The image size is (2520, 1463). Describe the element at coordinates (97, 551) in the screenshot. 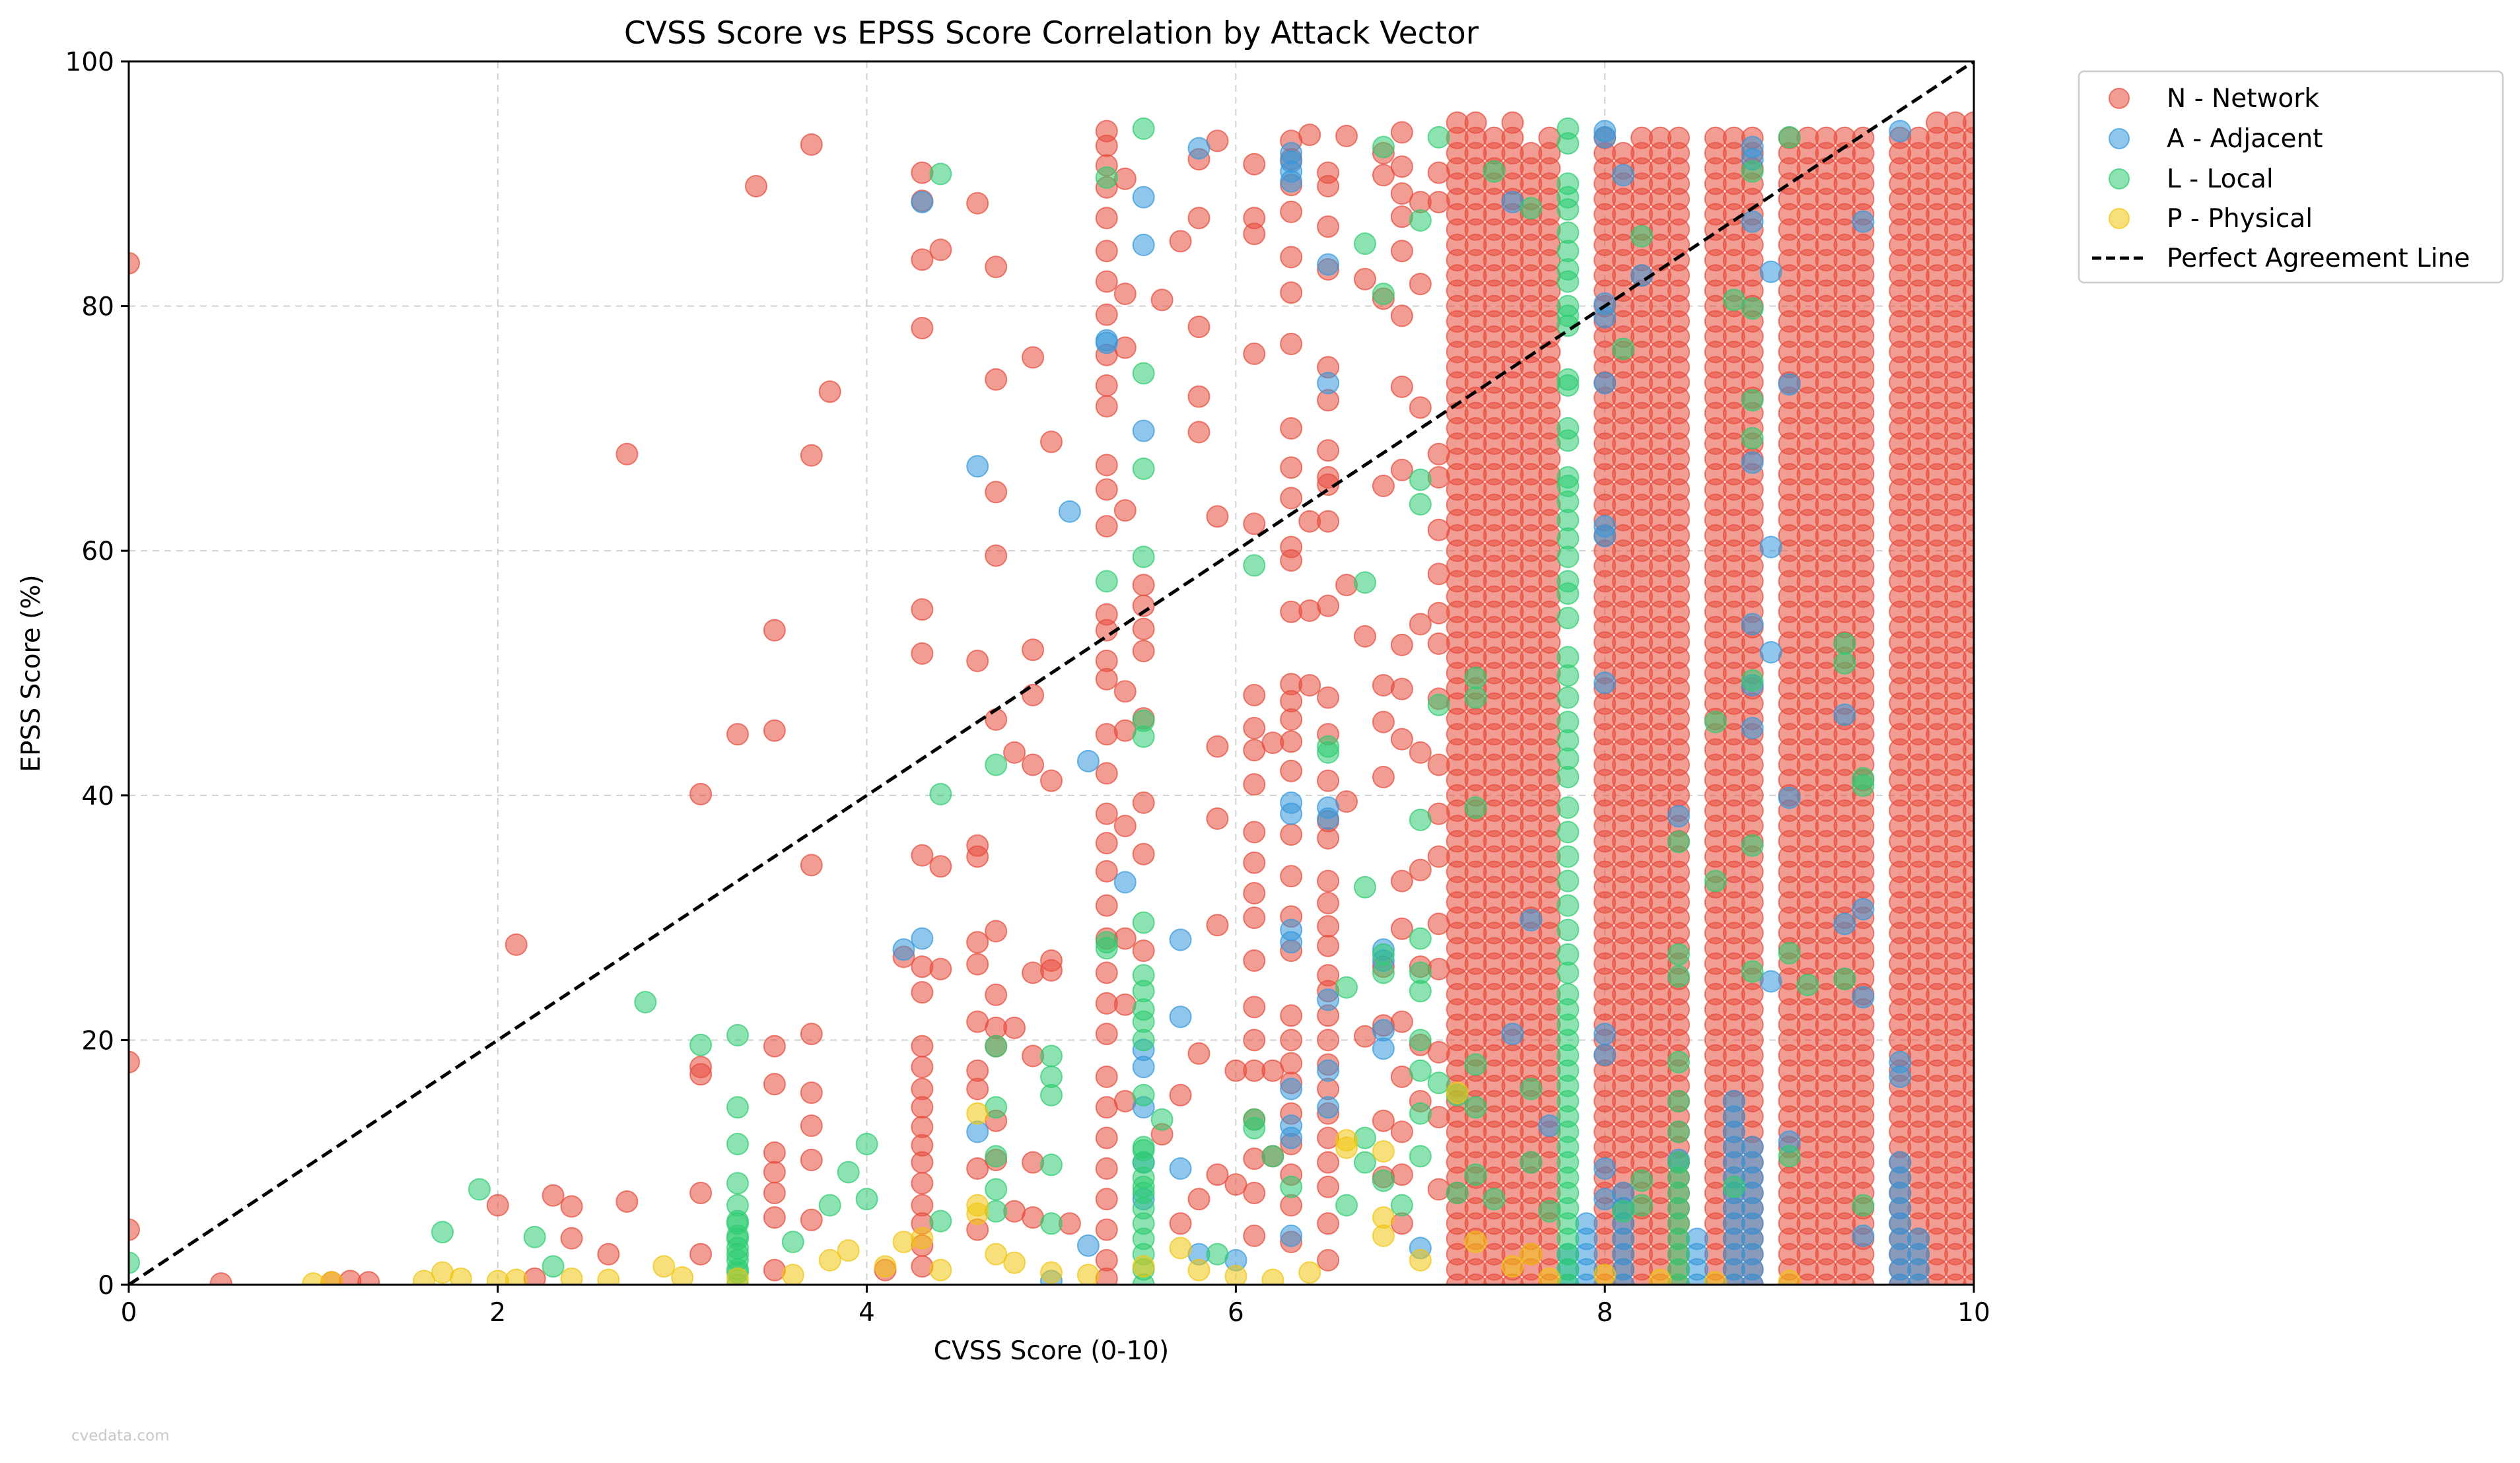

I see `y-tick-label: 60` at that location.